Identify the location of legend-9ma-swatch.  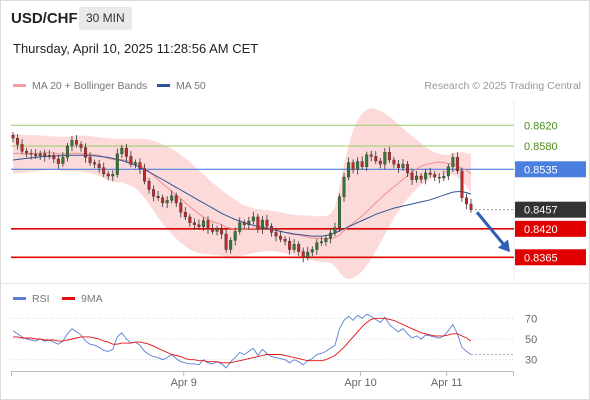
(68, 298).